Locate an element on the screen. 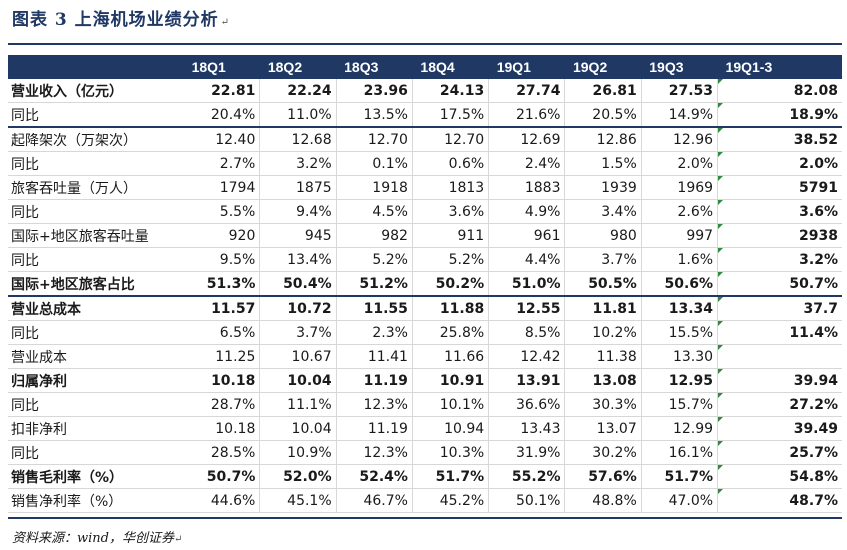 Image resolution: width=847 pixels, height=550 pixels. row-label: 销售毛利率（%） is located at coordinates (96, 476).